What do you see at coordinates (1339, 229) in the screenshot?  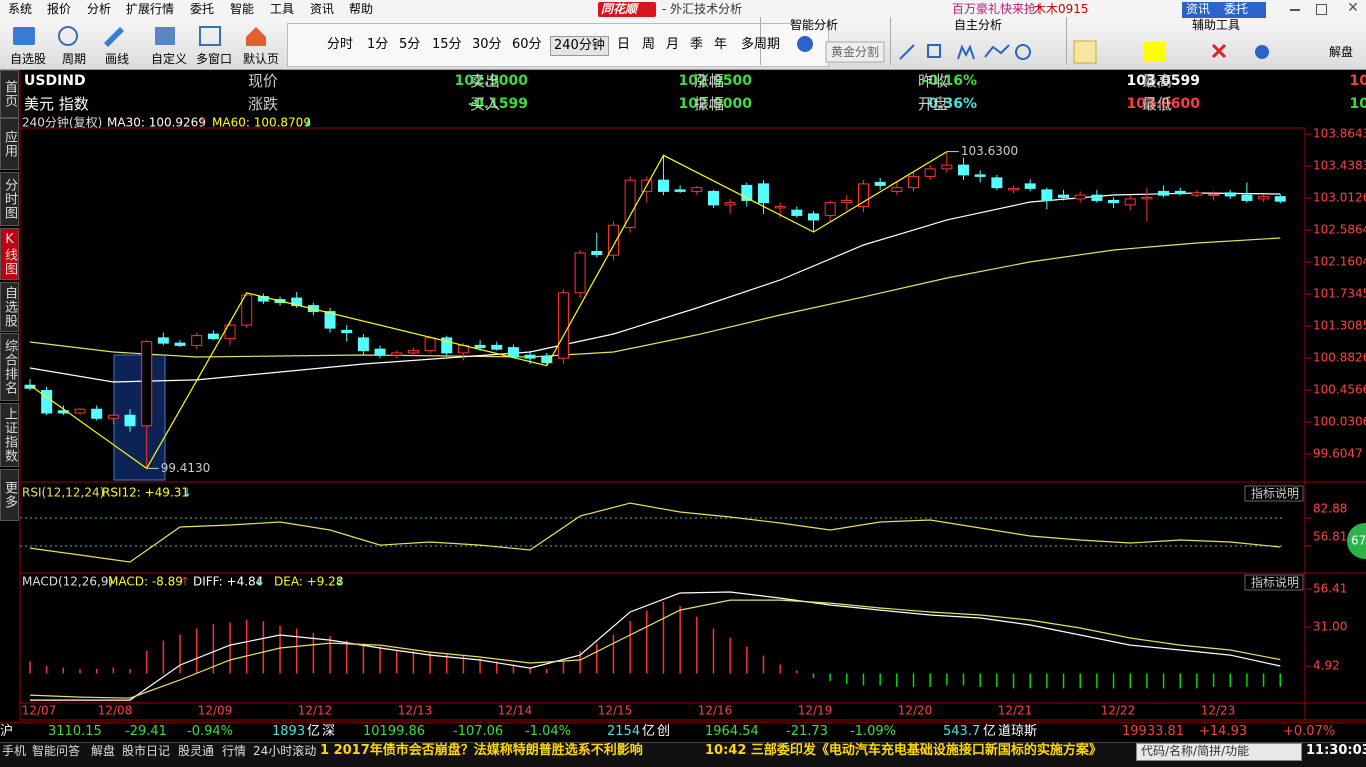 I see `y-tick-label: 102.5864` at bounding box center [1339, 229].